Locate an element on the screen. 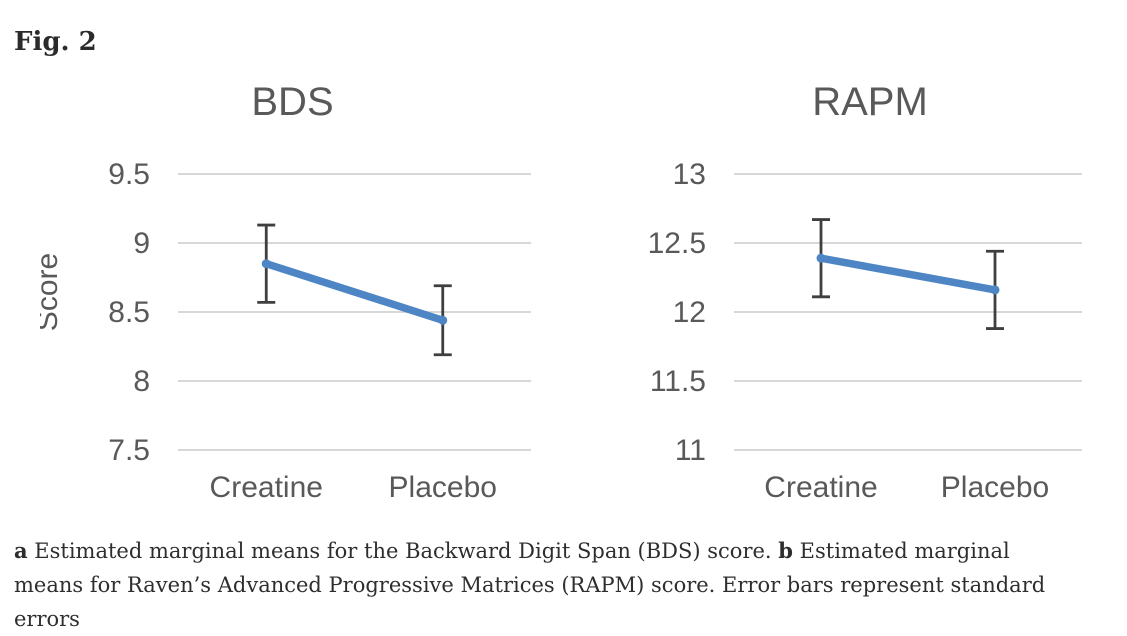 The width and height of the screenshot is (1127, 636). bds-chart-title: BDS is located at coordinates (292, 102).